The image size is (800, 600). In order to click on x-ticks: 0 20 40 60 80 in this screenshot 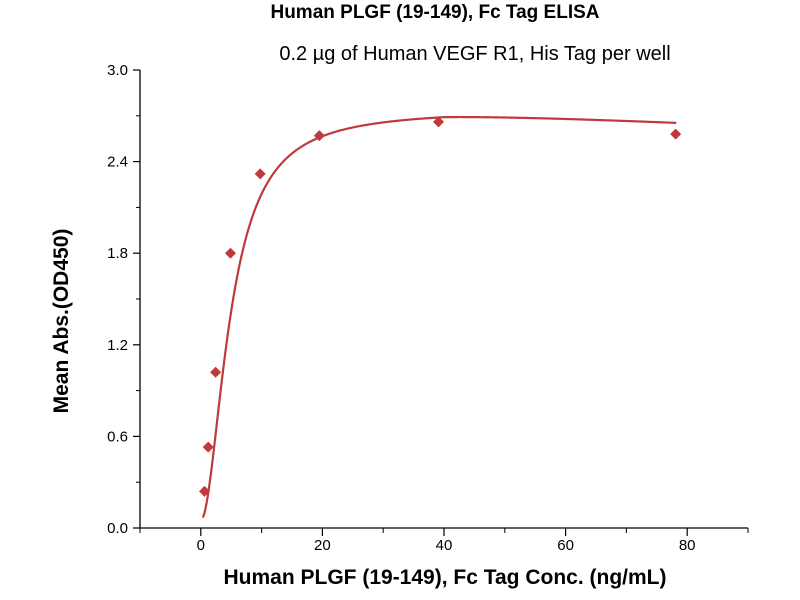, I will do `click(444, 541)`.